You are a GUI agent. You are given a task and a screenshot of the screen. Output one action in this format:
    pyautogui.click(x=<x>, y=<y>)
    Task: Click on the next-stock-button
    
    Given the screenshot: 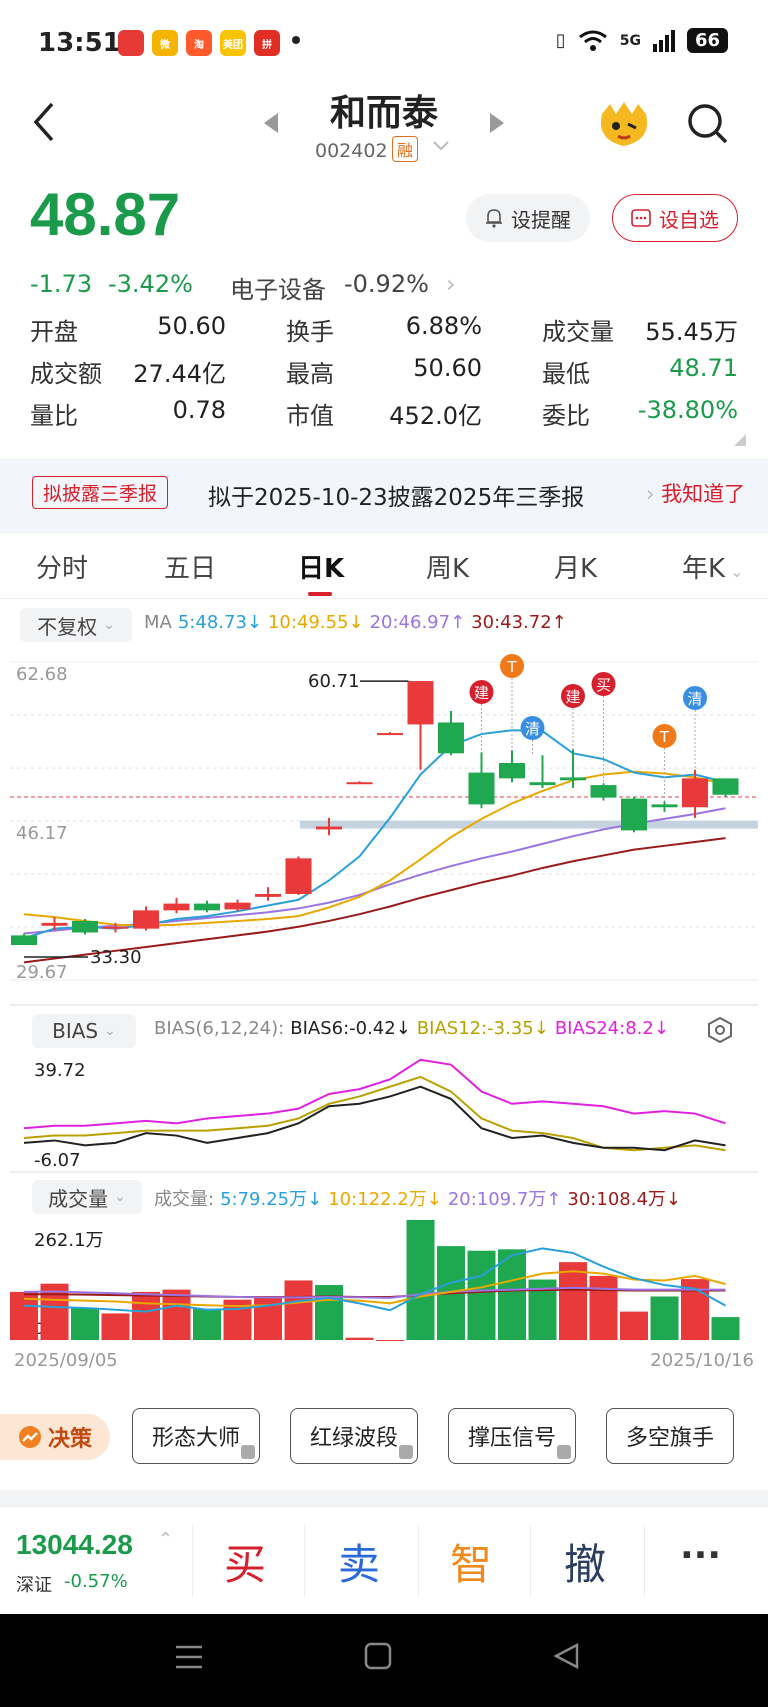 What is the action you would take?
    pyautogui.click(x=497, y=125)
    